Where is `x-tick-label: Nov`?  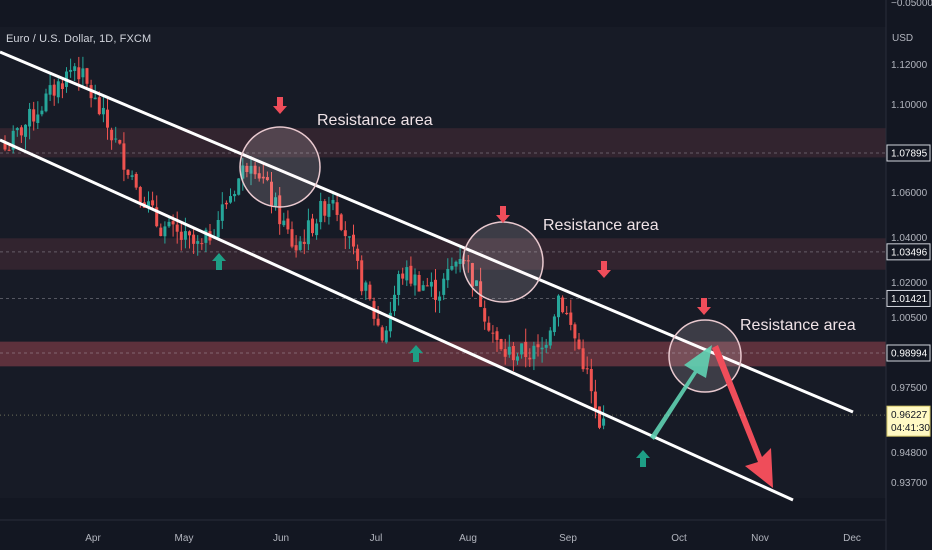
x-tick-label: Nov is located at coordinates (760, 538).